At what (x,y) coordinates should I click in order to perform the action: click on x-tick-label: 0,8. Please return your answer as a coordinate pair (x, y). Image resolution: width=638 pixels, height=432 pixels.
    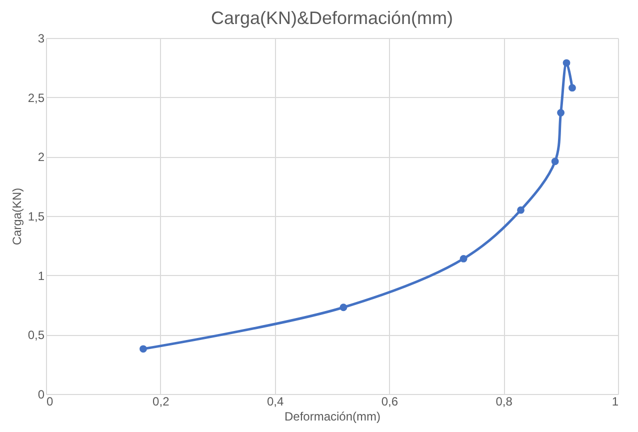
    Looking at the image, I should click on (504, 401).